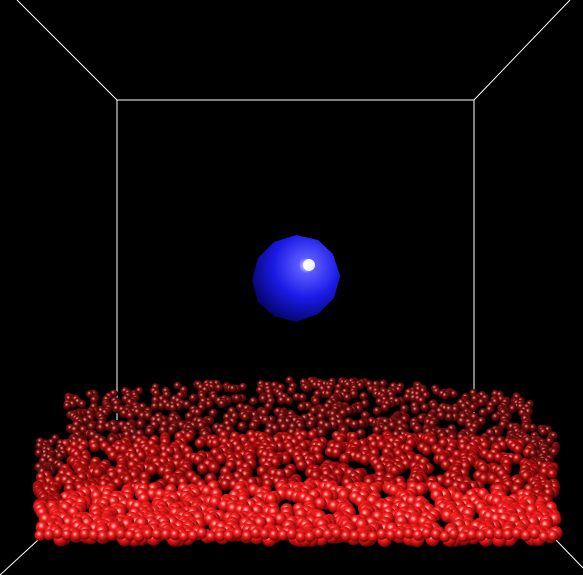 The image size is (583, 575). What do you see at coordinates (296, 278) in the screenshot?
I see `blue-sphere` at bounding box center [296, 278].